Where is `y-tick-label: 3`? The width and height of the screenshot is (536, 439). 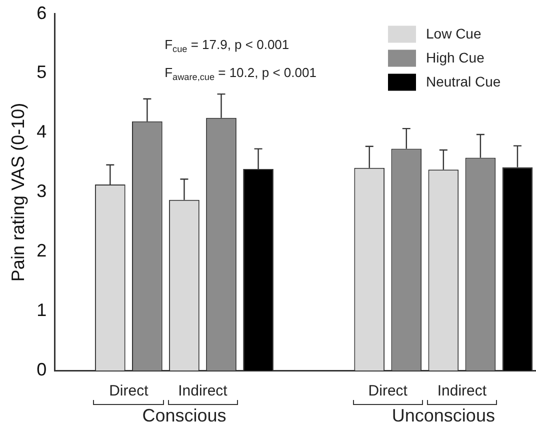 y-tick-label: 3 is located at coordinates (41, 191).